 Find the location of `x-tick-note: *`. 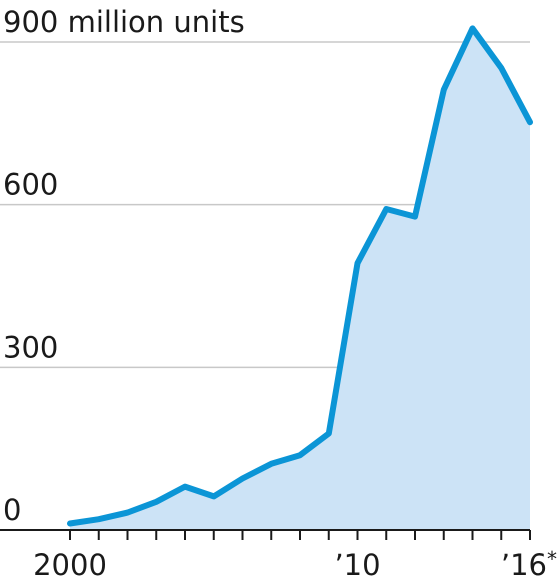

x-tick-note: * is located at coordinates (552, 559).